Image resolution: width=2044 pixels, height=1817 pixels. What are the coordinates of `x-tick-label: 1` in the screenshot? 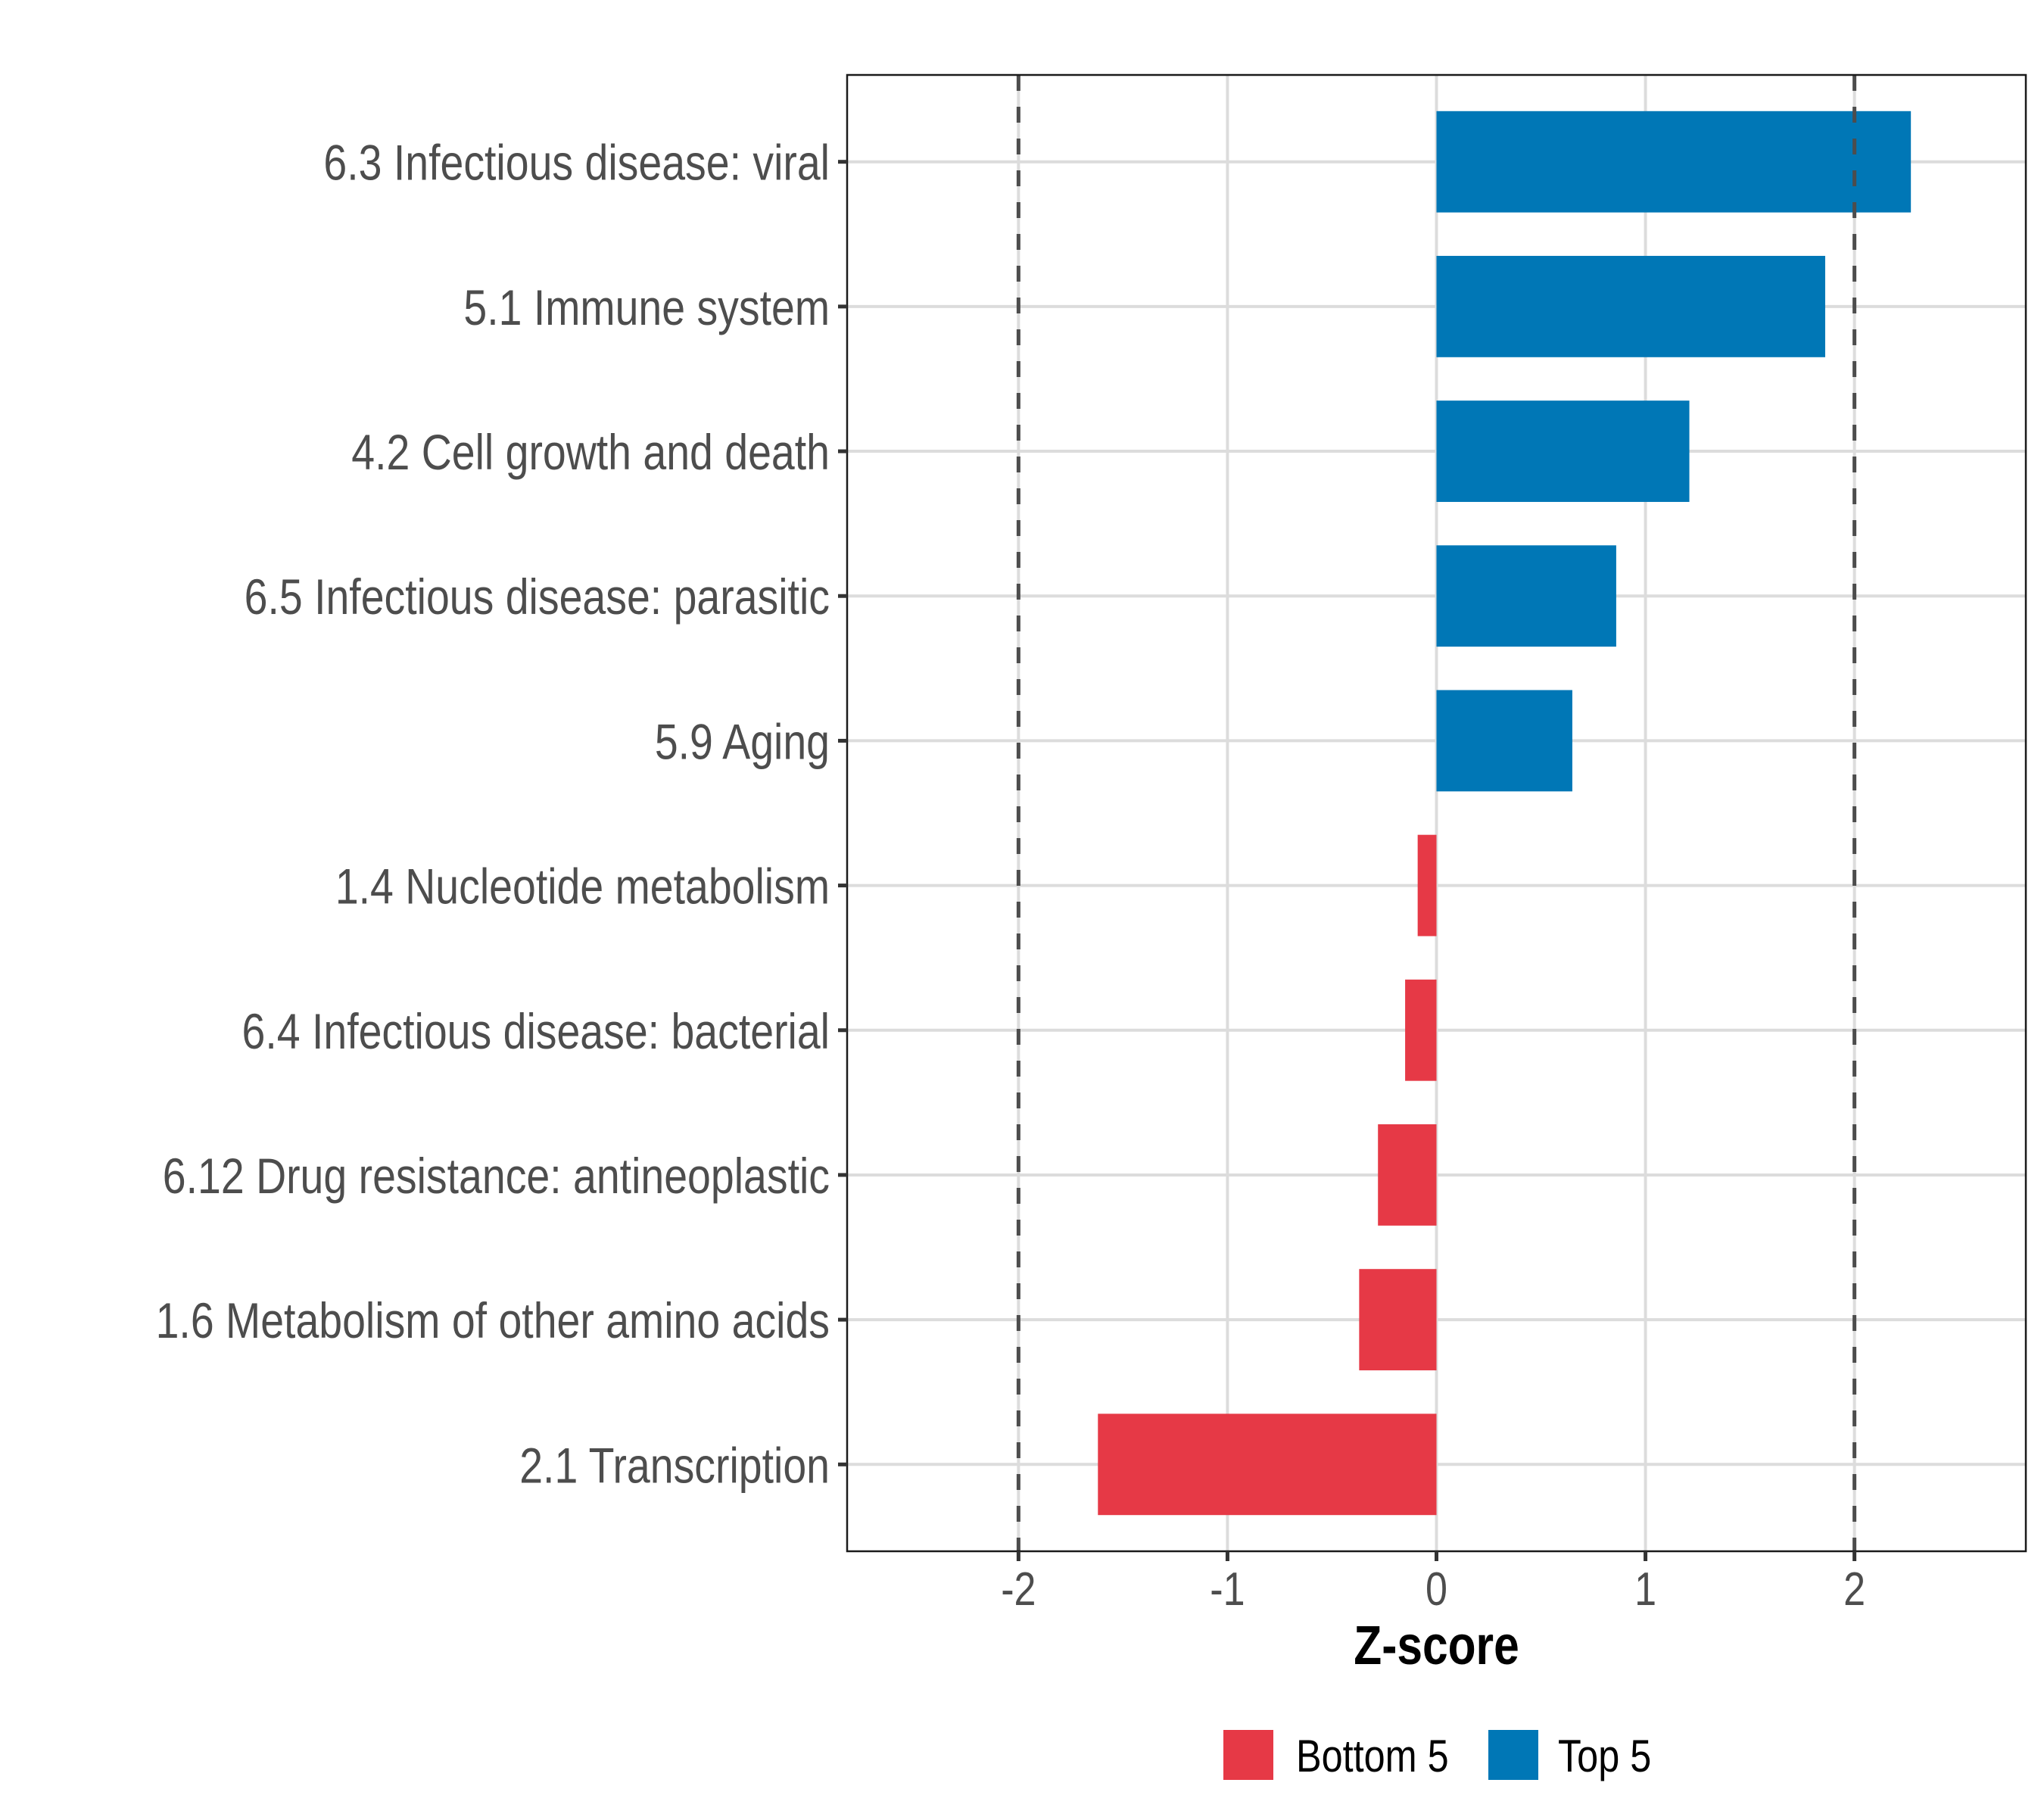 It's located at (1645, 1589).